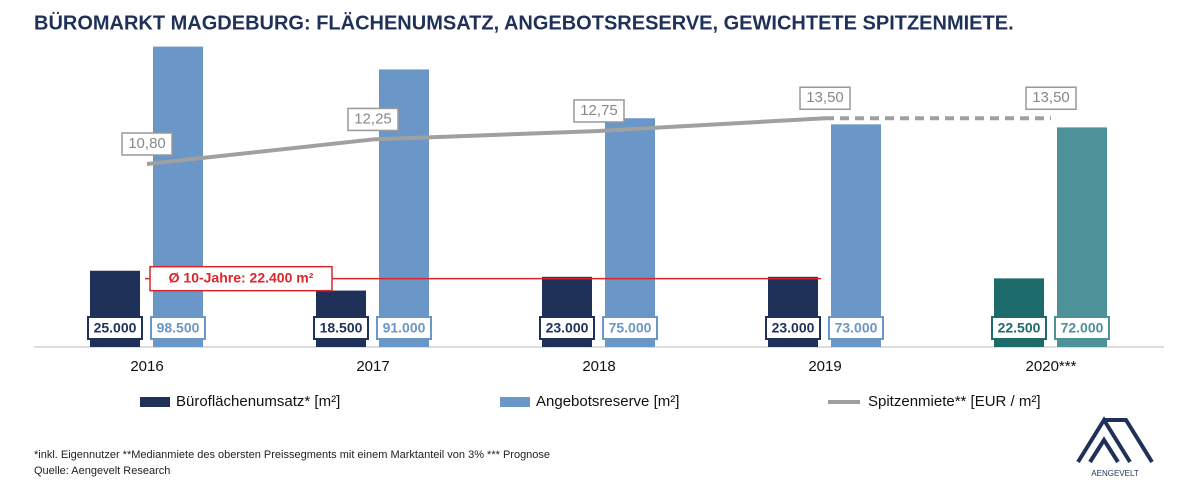 The height and width of the screenshot is (493, 1200). I want to click on value-label: 75.000, so click(630, 328).